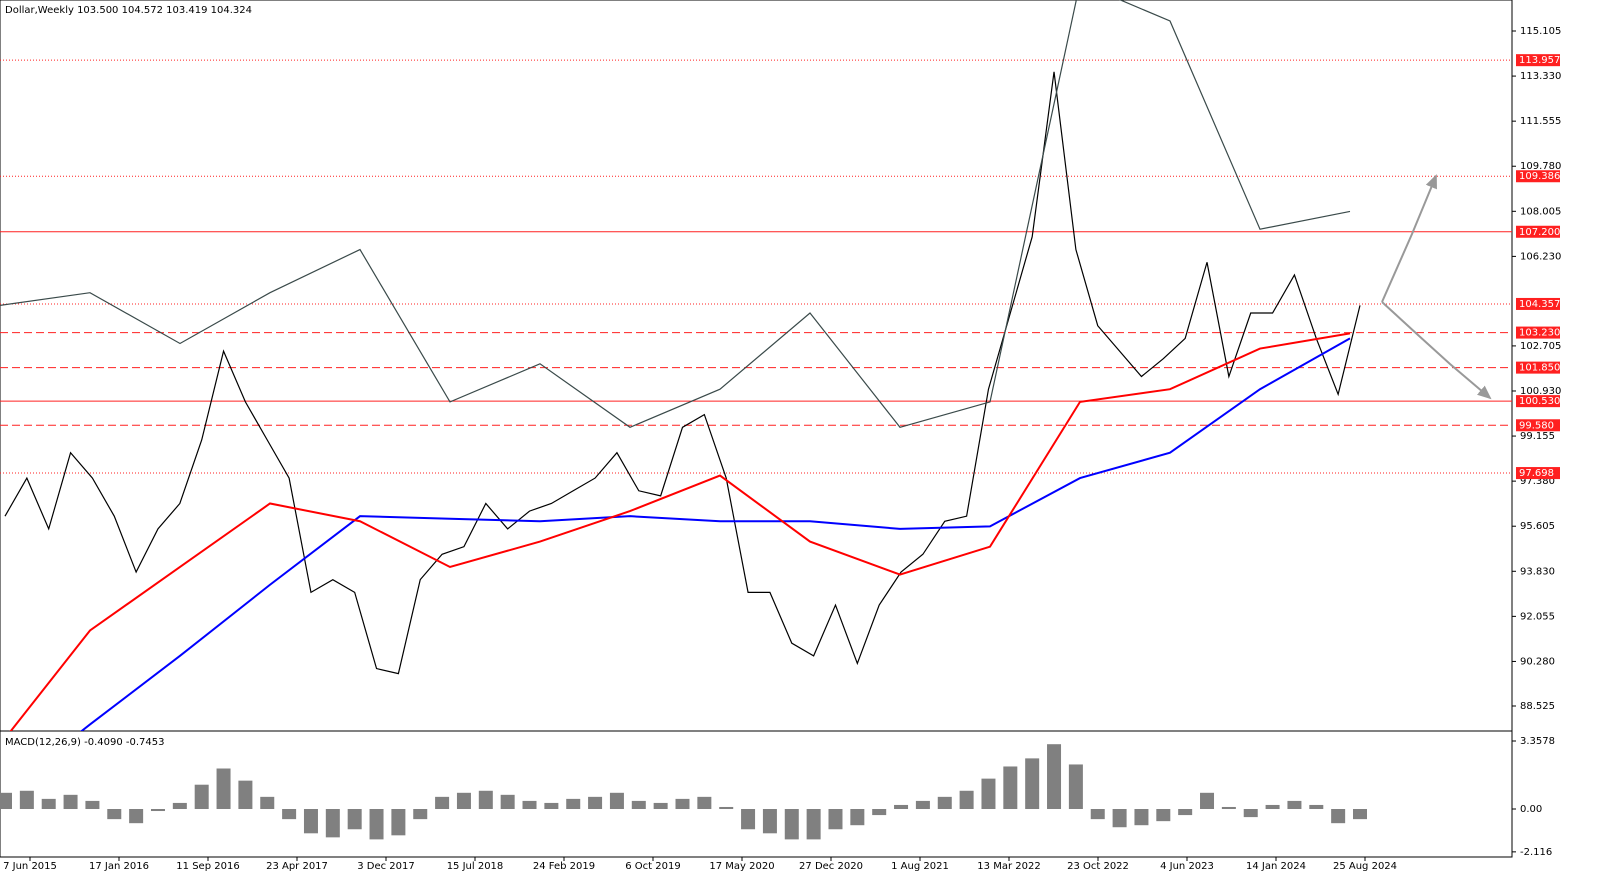 The height and width of the screenshot is (895, 1600). I want to click on y-tick-label: 3.3578, so click(1537, 741).